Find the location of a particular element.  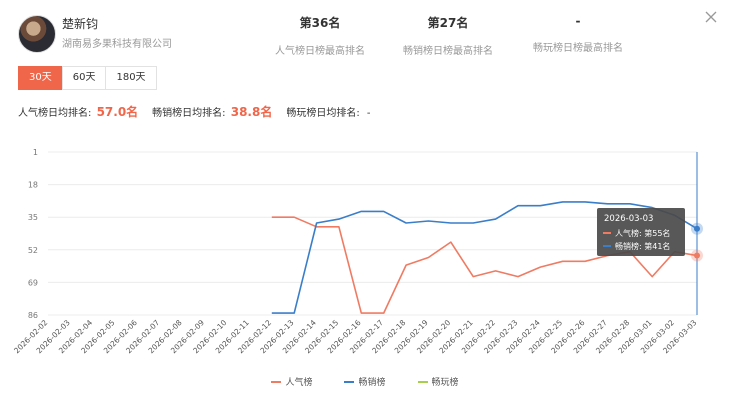

y-tick-label: 86 is located at coordinates (33, 315).